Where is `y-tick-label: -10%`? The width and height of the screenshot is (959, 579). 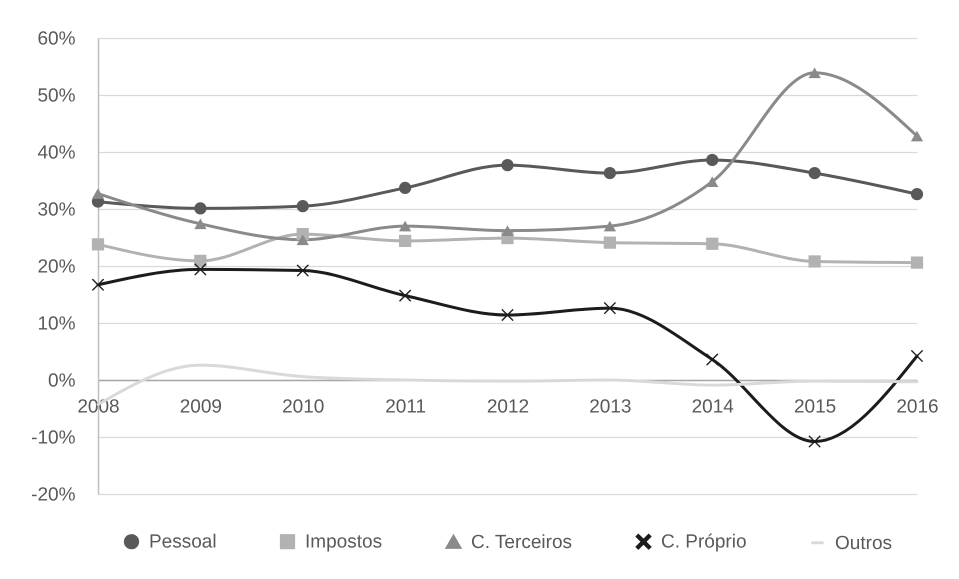
y-tick-label: -10% is located at coordinates (53, 438).